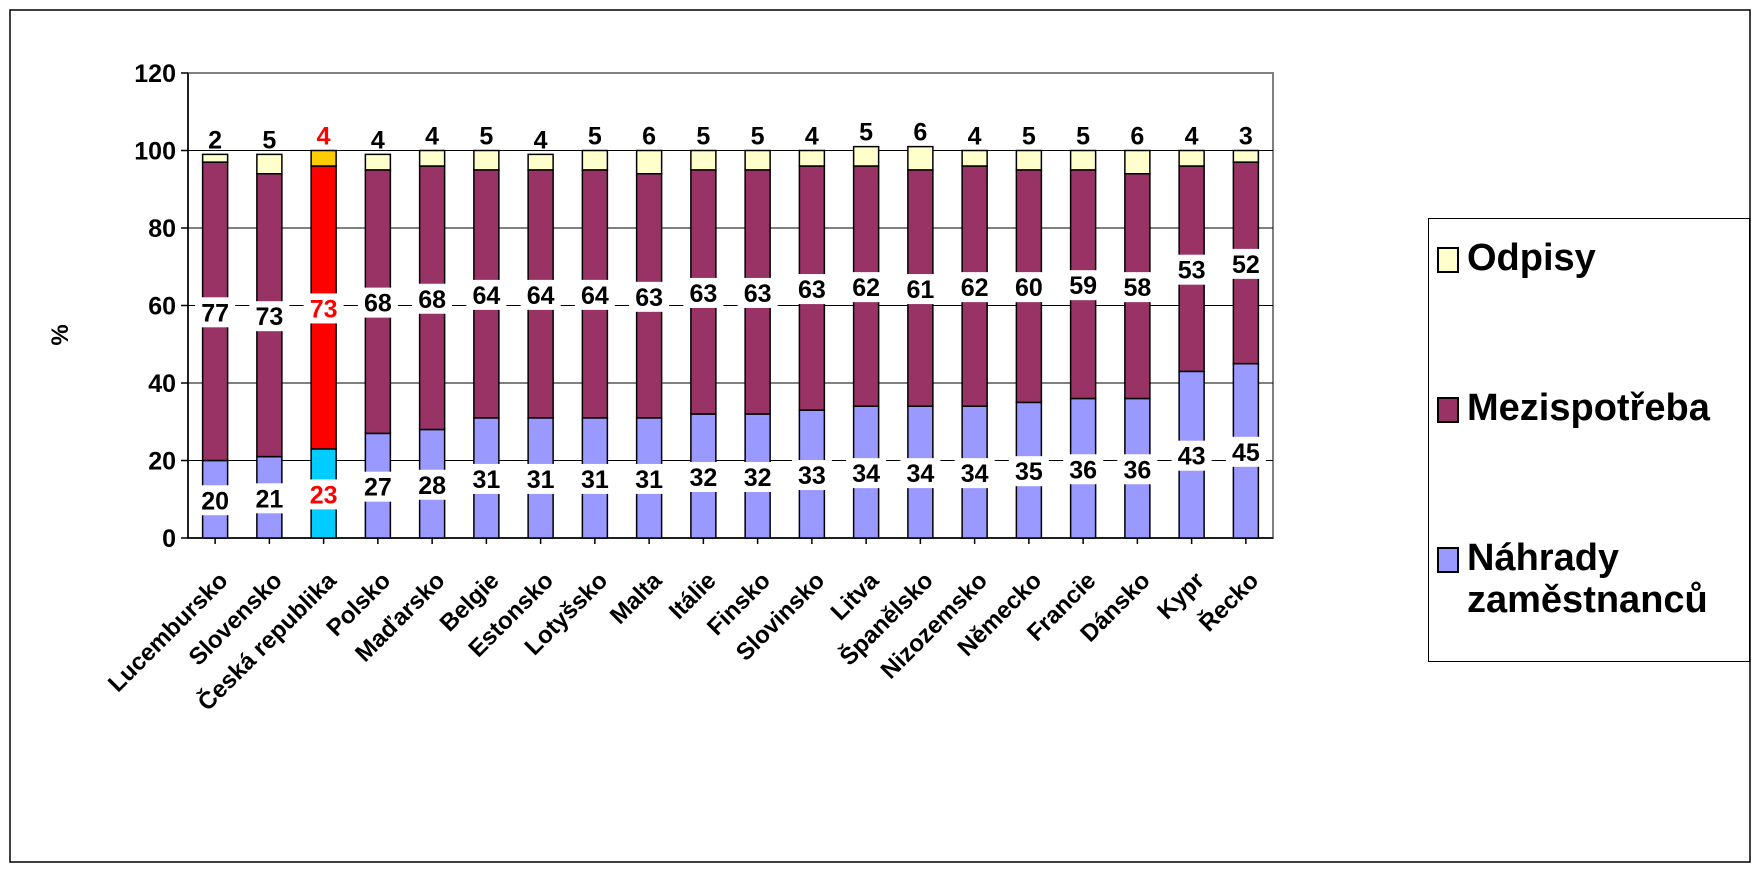 The image size is (1753, 870). I want to click on data-label: 27, so click(378, 488).